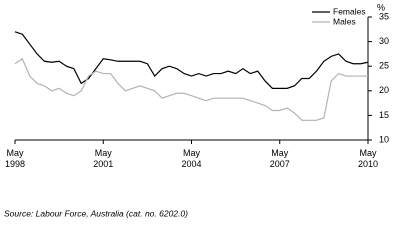  I want to click on y-tick-label: 10, so click(384, 139).